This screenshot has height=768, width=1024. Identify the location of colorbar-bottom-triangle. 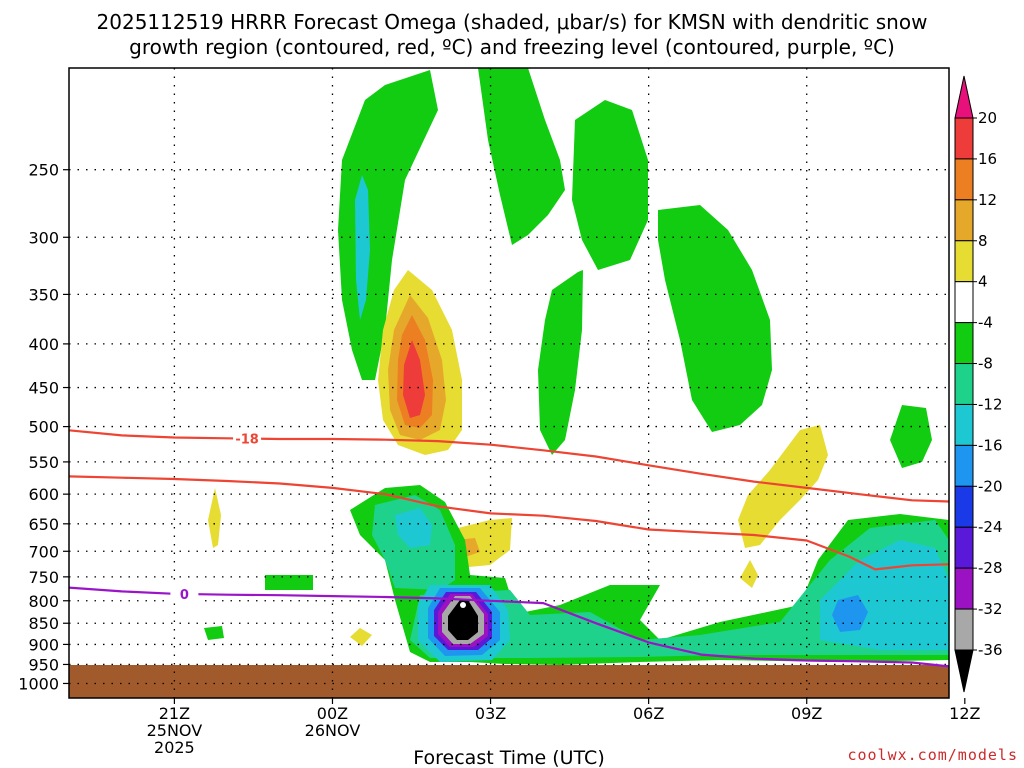
(964, 671).